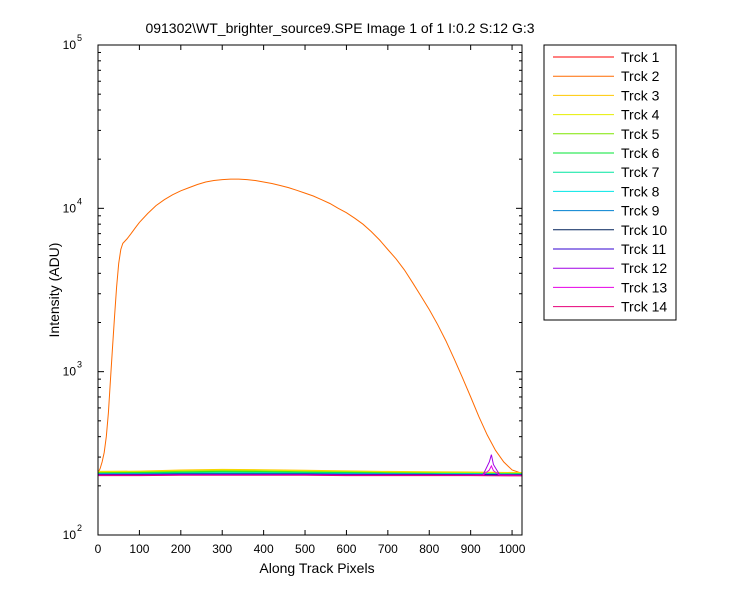  Describe the element at coordinates (79, 365) in the screenshot. I see `y-tick-label-exponent: 3` at that location.